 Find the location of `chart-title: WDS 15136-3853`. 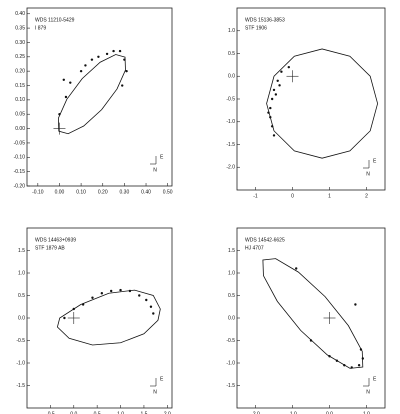

chart-title: WDS 15136-3853 is located at coordinates (265, 20).